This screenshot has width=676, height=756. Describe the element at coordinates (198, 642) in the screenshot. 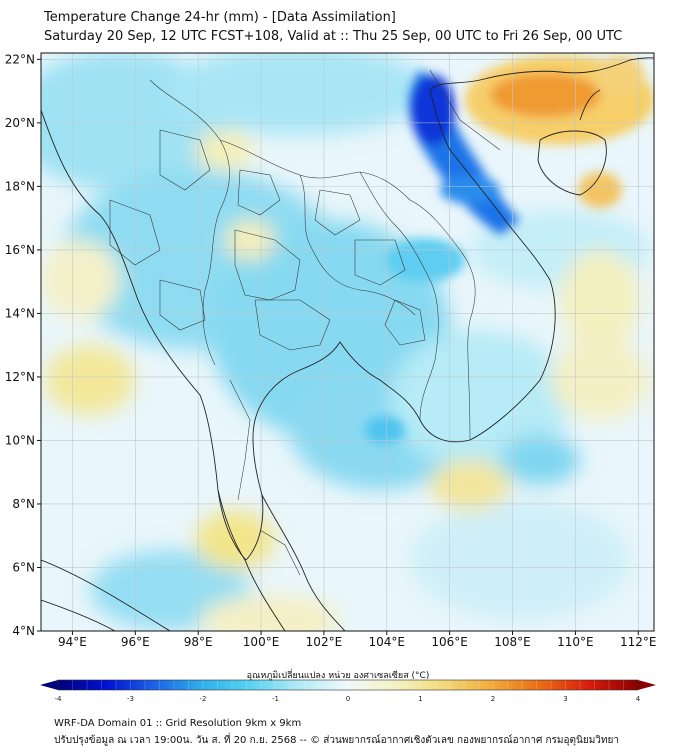

I see `lon-tick-label: 98°E` at that location.